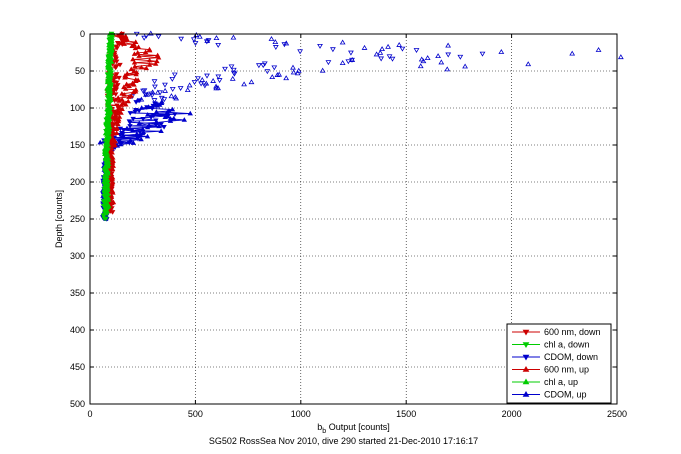 The height and width of the screenshot is (454, 681). Describe the element at coordinates (358, 427) in the screenshot. I see `x-axis-label-rest: Output [counts]` at that location.